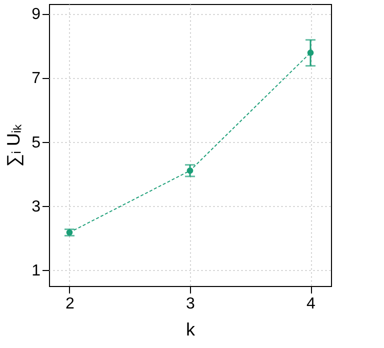 The height and width of the screenshot is (348, 384). Describe the element at coordinates (311, 304) in the screenshot. I see `x-tick-label: 4` at that location.